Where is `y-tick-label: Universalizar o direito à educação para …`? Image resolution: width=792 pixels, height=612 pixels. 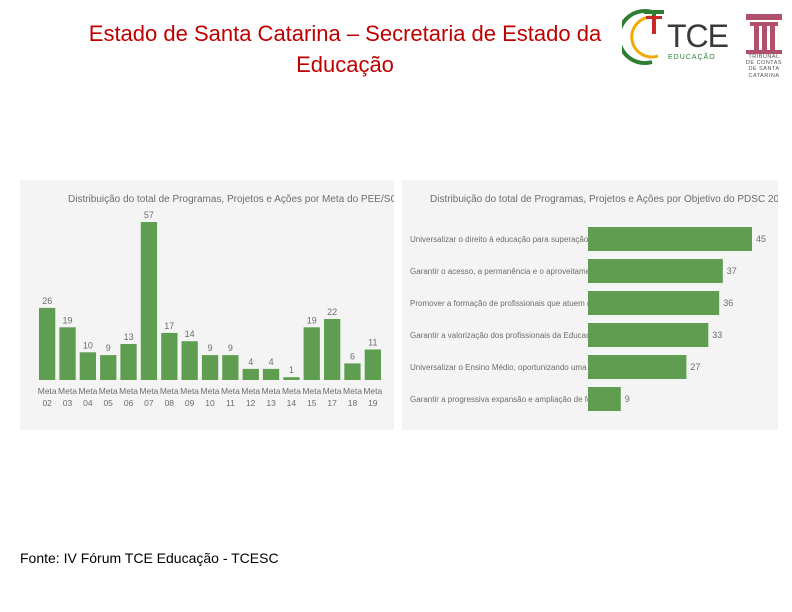 y-tick-label: Universalizar o direito à educação para … is located at coordinates (513, 239).